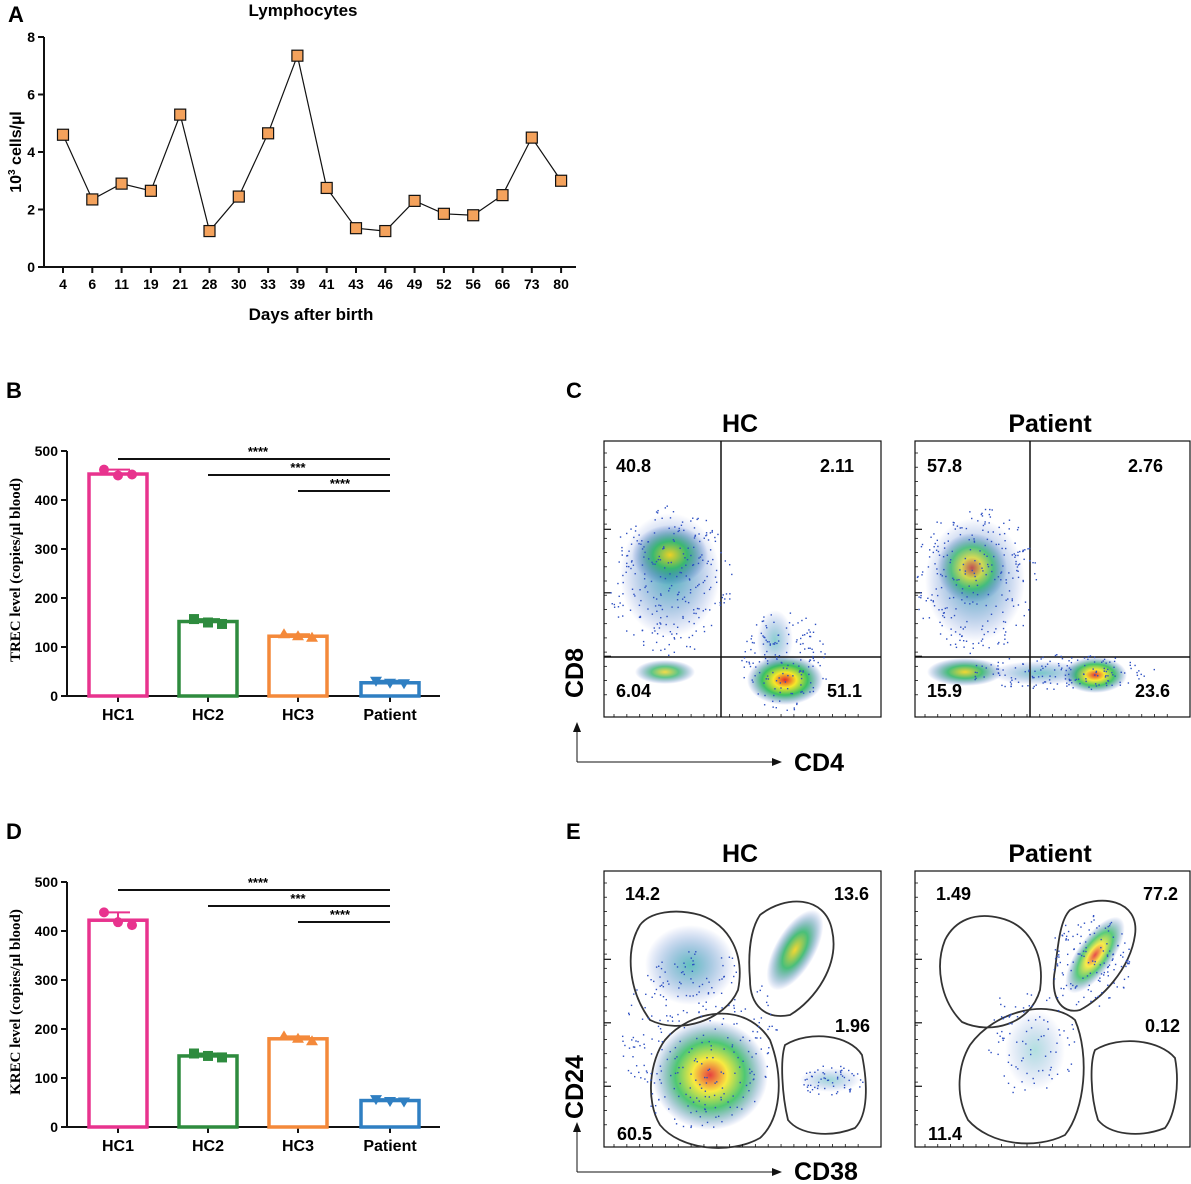 This screenshot has width=1191, height=1184. Describe the element at coordinates (1032, 1043) in the screenshot. I see `flow-e-patient-ll-events` at that location.